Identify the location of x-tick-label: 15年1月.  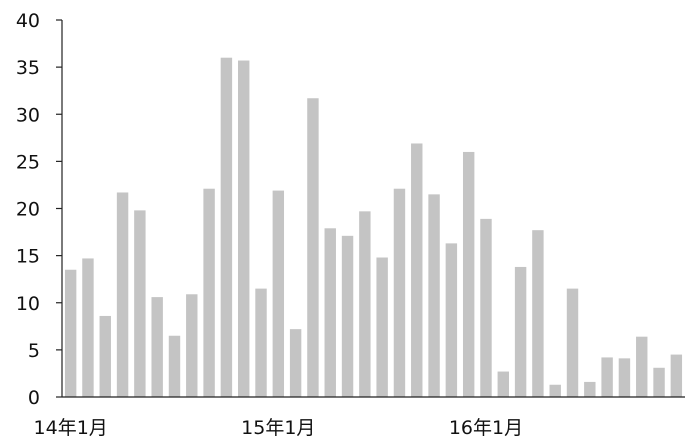
(278, 428).